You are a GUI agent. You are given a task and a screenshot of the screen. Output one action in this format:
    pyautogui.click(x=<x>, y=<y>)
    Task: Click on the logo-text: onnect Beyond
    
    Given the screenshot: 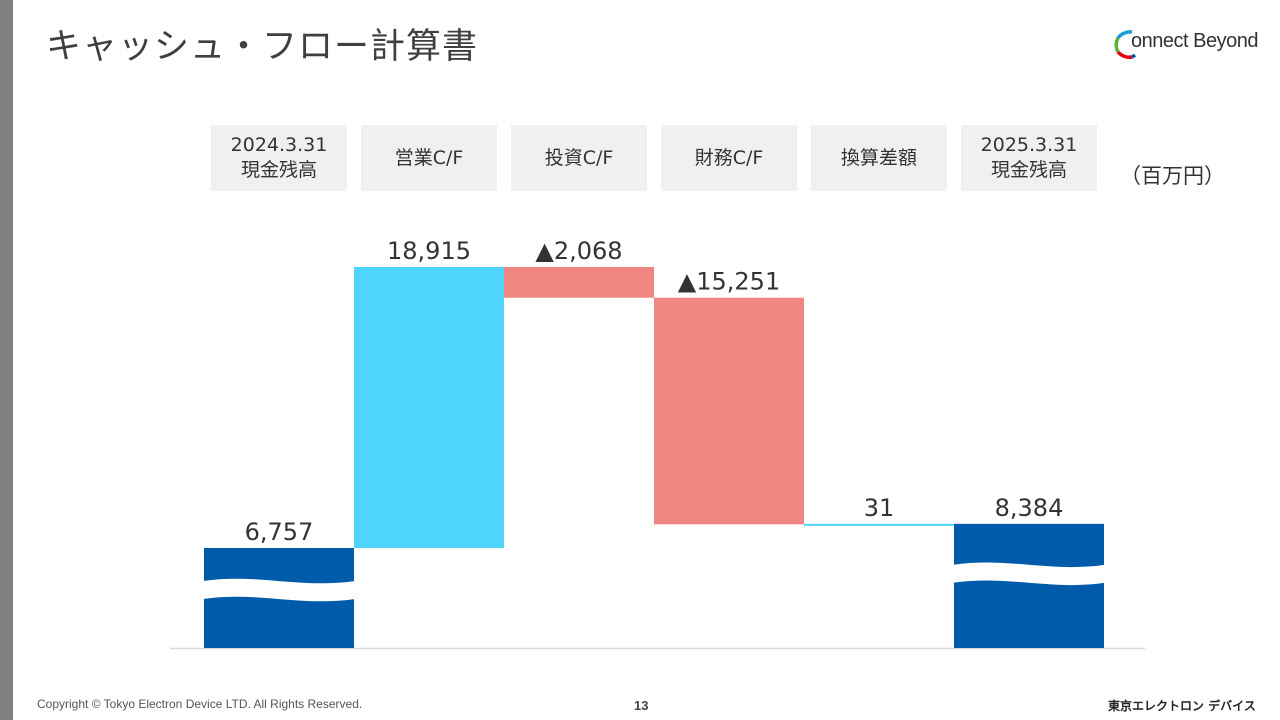 What is the action you would take?
    pyautogui.click(x=1194, y=41)
    